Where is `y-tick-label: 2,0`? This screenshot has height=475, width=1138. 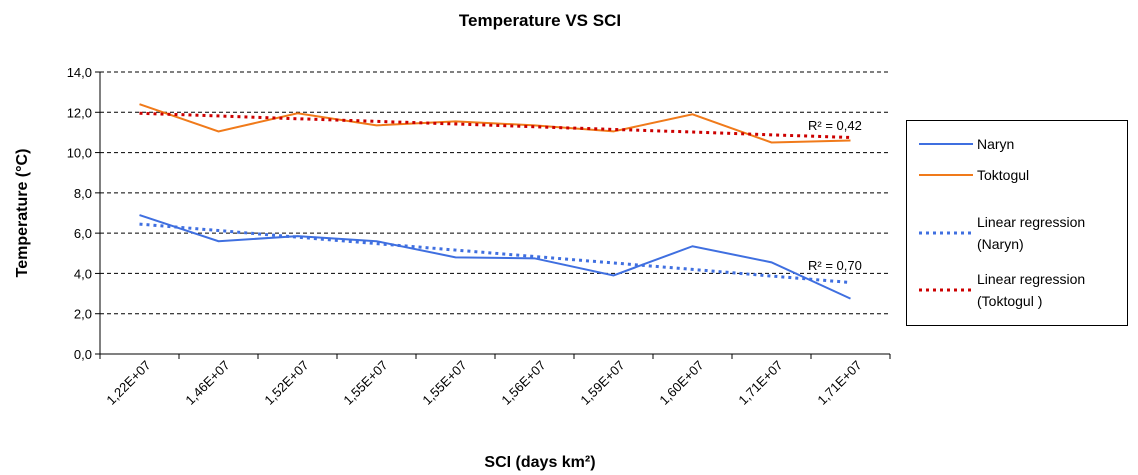 y-tick-label: 2,0 is located at coordinates (83, 314).